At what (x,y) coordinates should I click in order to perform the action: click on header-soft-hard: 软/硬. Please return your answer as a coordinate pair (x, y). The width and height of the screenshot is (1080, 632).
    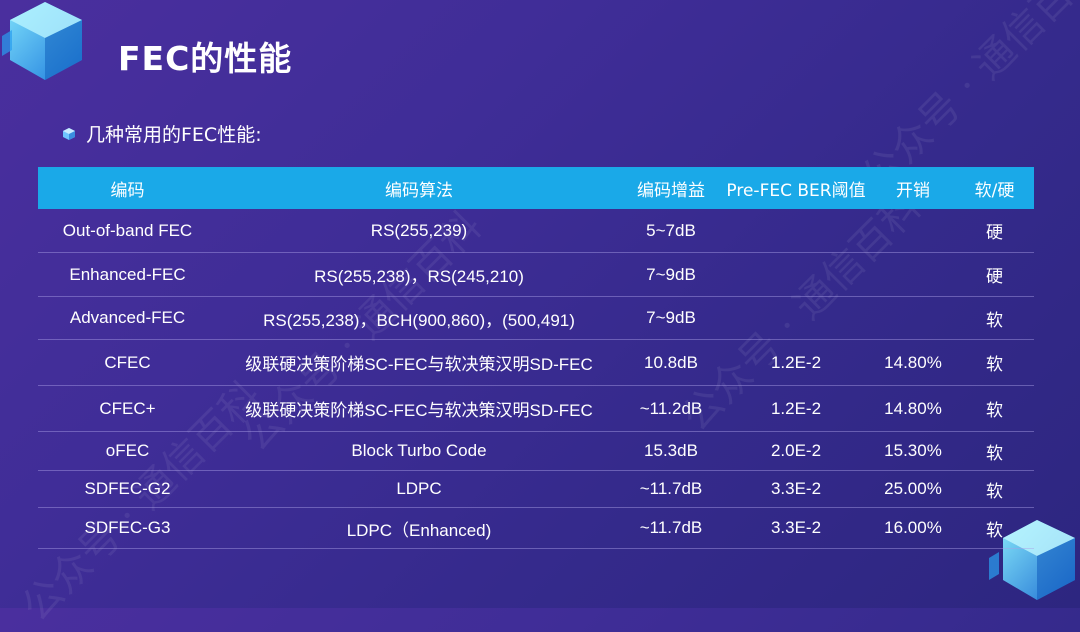
    Looking at the image, I should click on (994, 190).